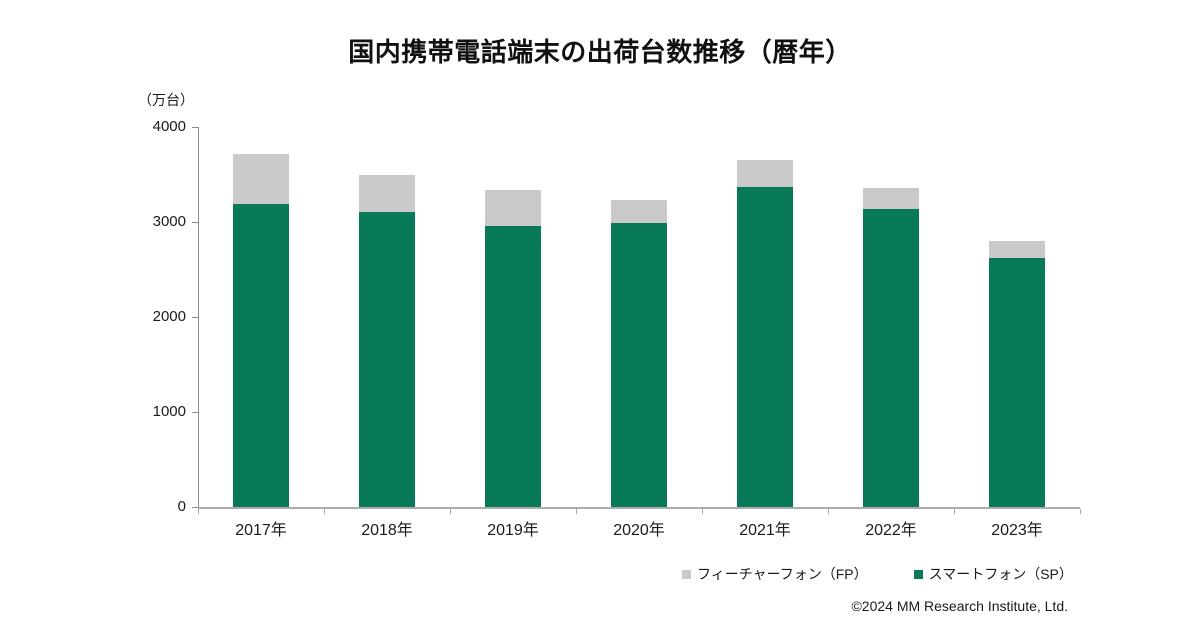 Image resolution: width=1200 pixels, height=630 pixels. I want to click on bar-feature-phone-2023年, so click(1017, 250).